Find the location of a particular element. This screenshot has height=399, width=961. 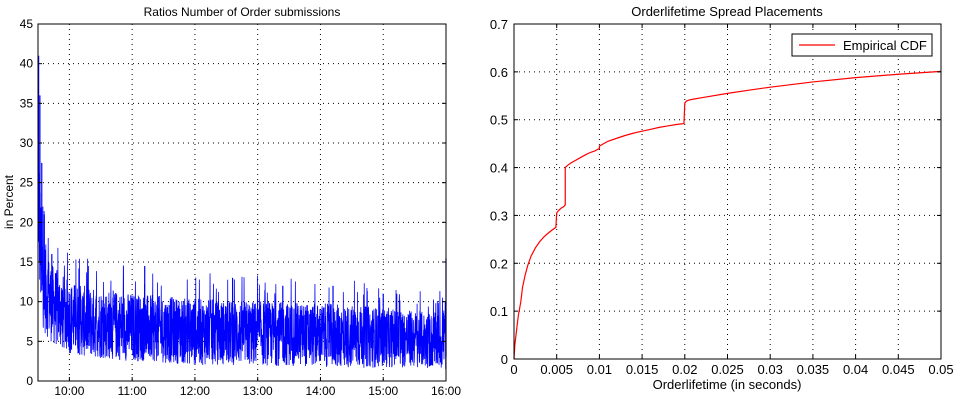

x-tick-label: 0.04 is located at coordinates (855, 369).